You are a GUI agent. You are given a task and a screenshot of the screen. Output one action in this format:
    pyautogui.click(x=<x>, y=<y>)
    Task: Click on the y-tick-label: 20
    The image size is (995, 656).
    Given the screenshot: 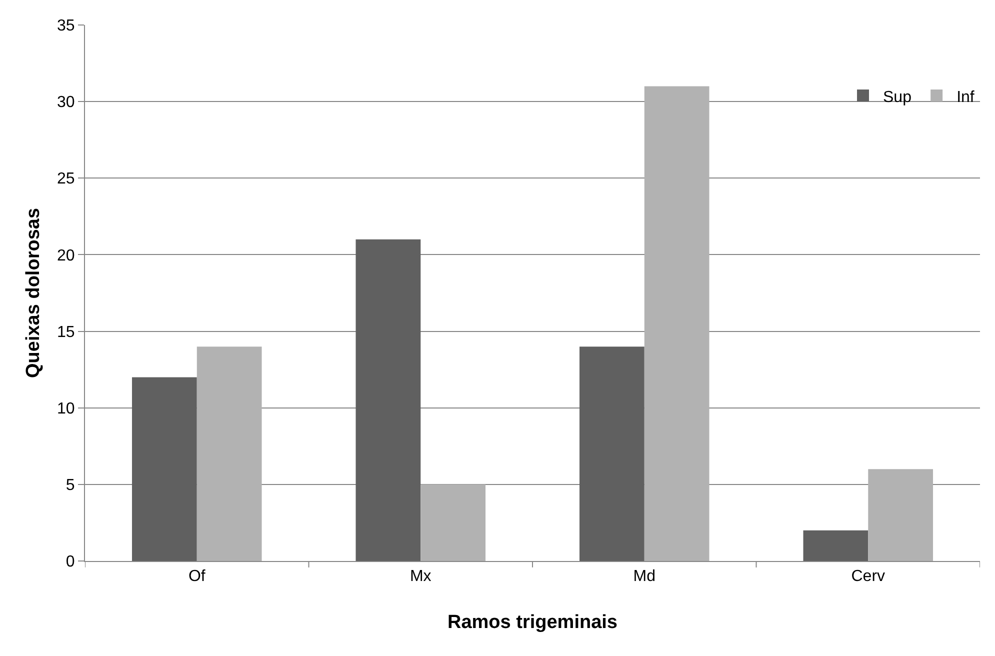 What is the action you would take?
    pyautogui.click(x=66, y=255)
    